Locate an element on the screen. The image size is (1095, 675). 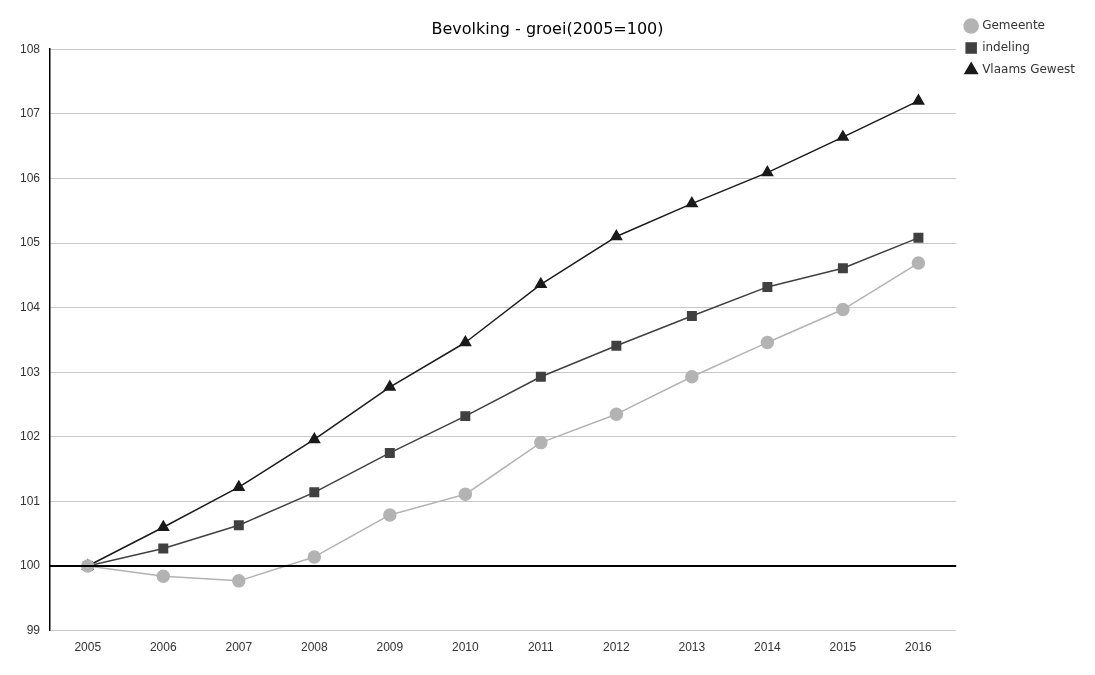
chart-title: Bevolking - groei(2005=100) is located at coordinates (547, 28).